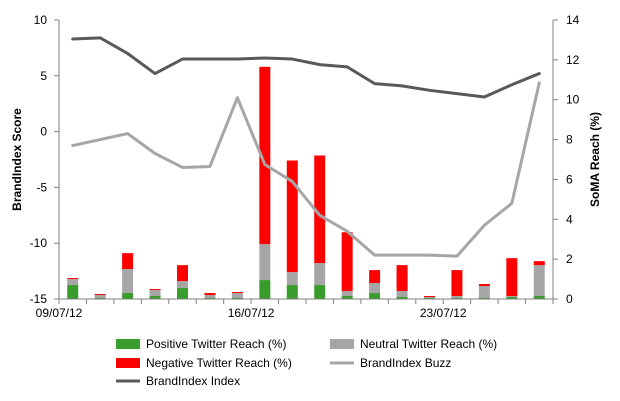 Image resolution: width=620 pixels, height=401 pixels. I want to click on y-left-tick-label: -10, so click(39, 243).